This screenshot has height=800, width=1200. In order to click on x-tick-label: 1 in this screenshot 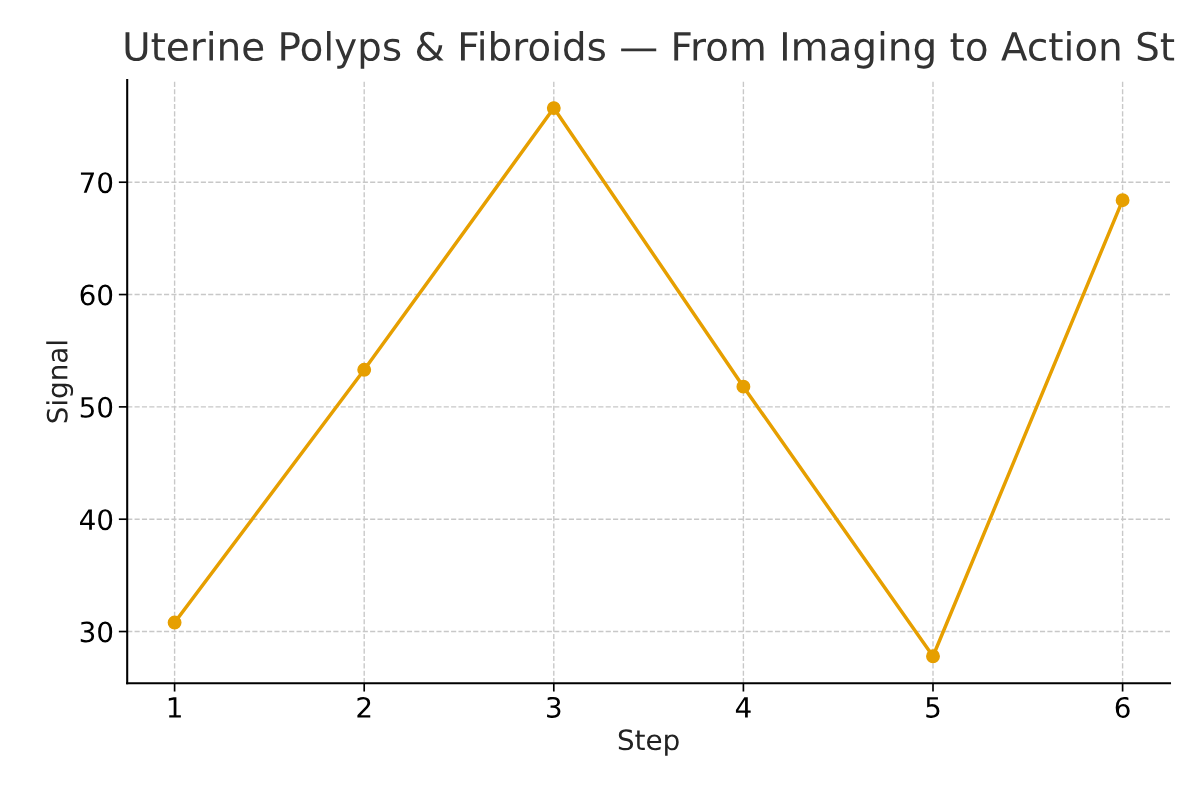, I will do `click(174, 707)`.